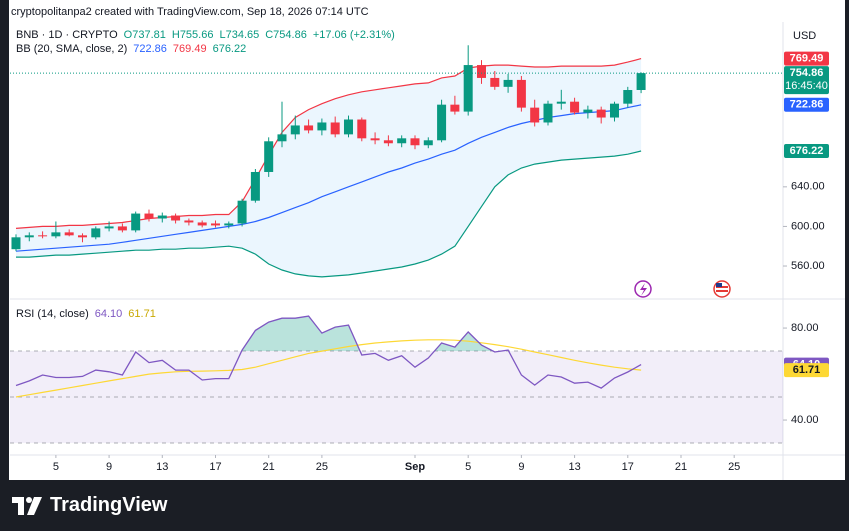  I want to click on legend-low: L734.65, so click(239, 35).